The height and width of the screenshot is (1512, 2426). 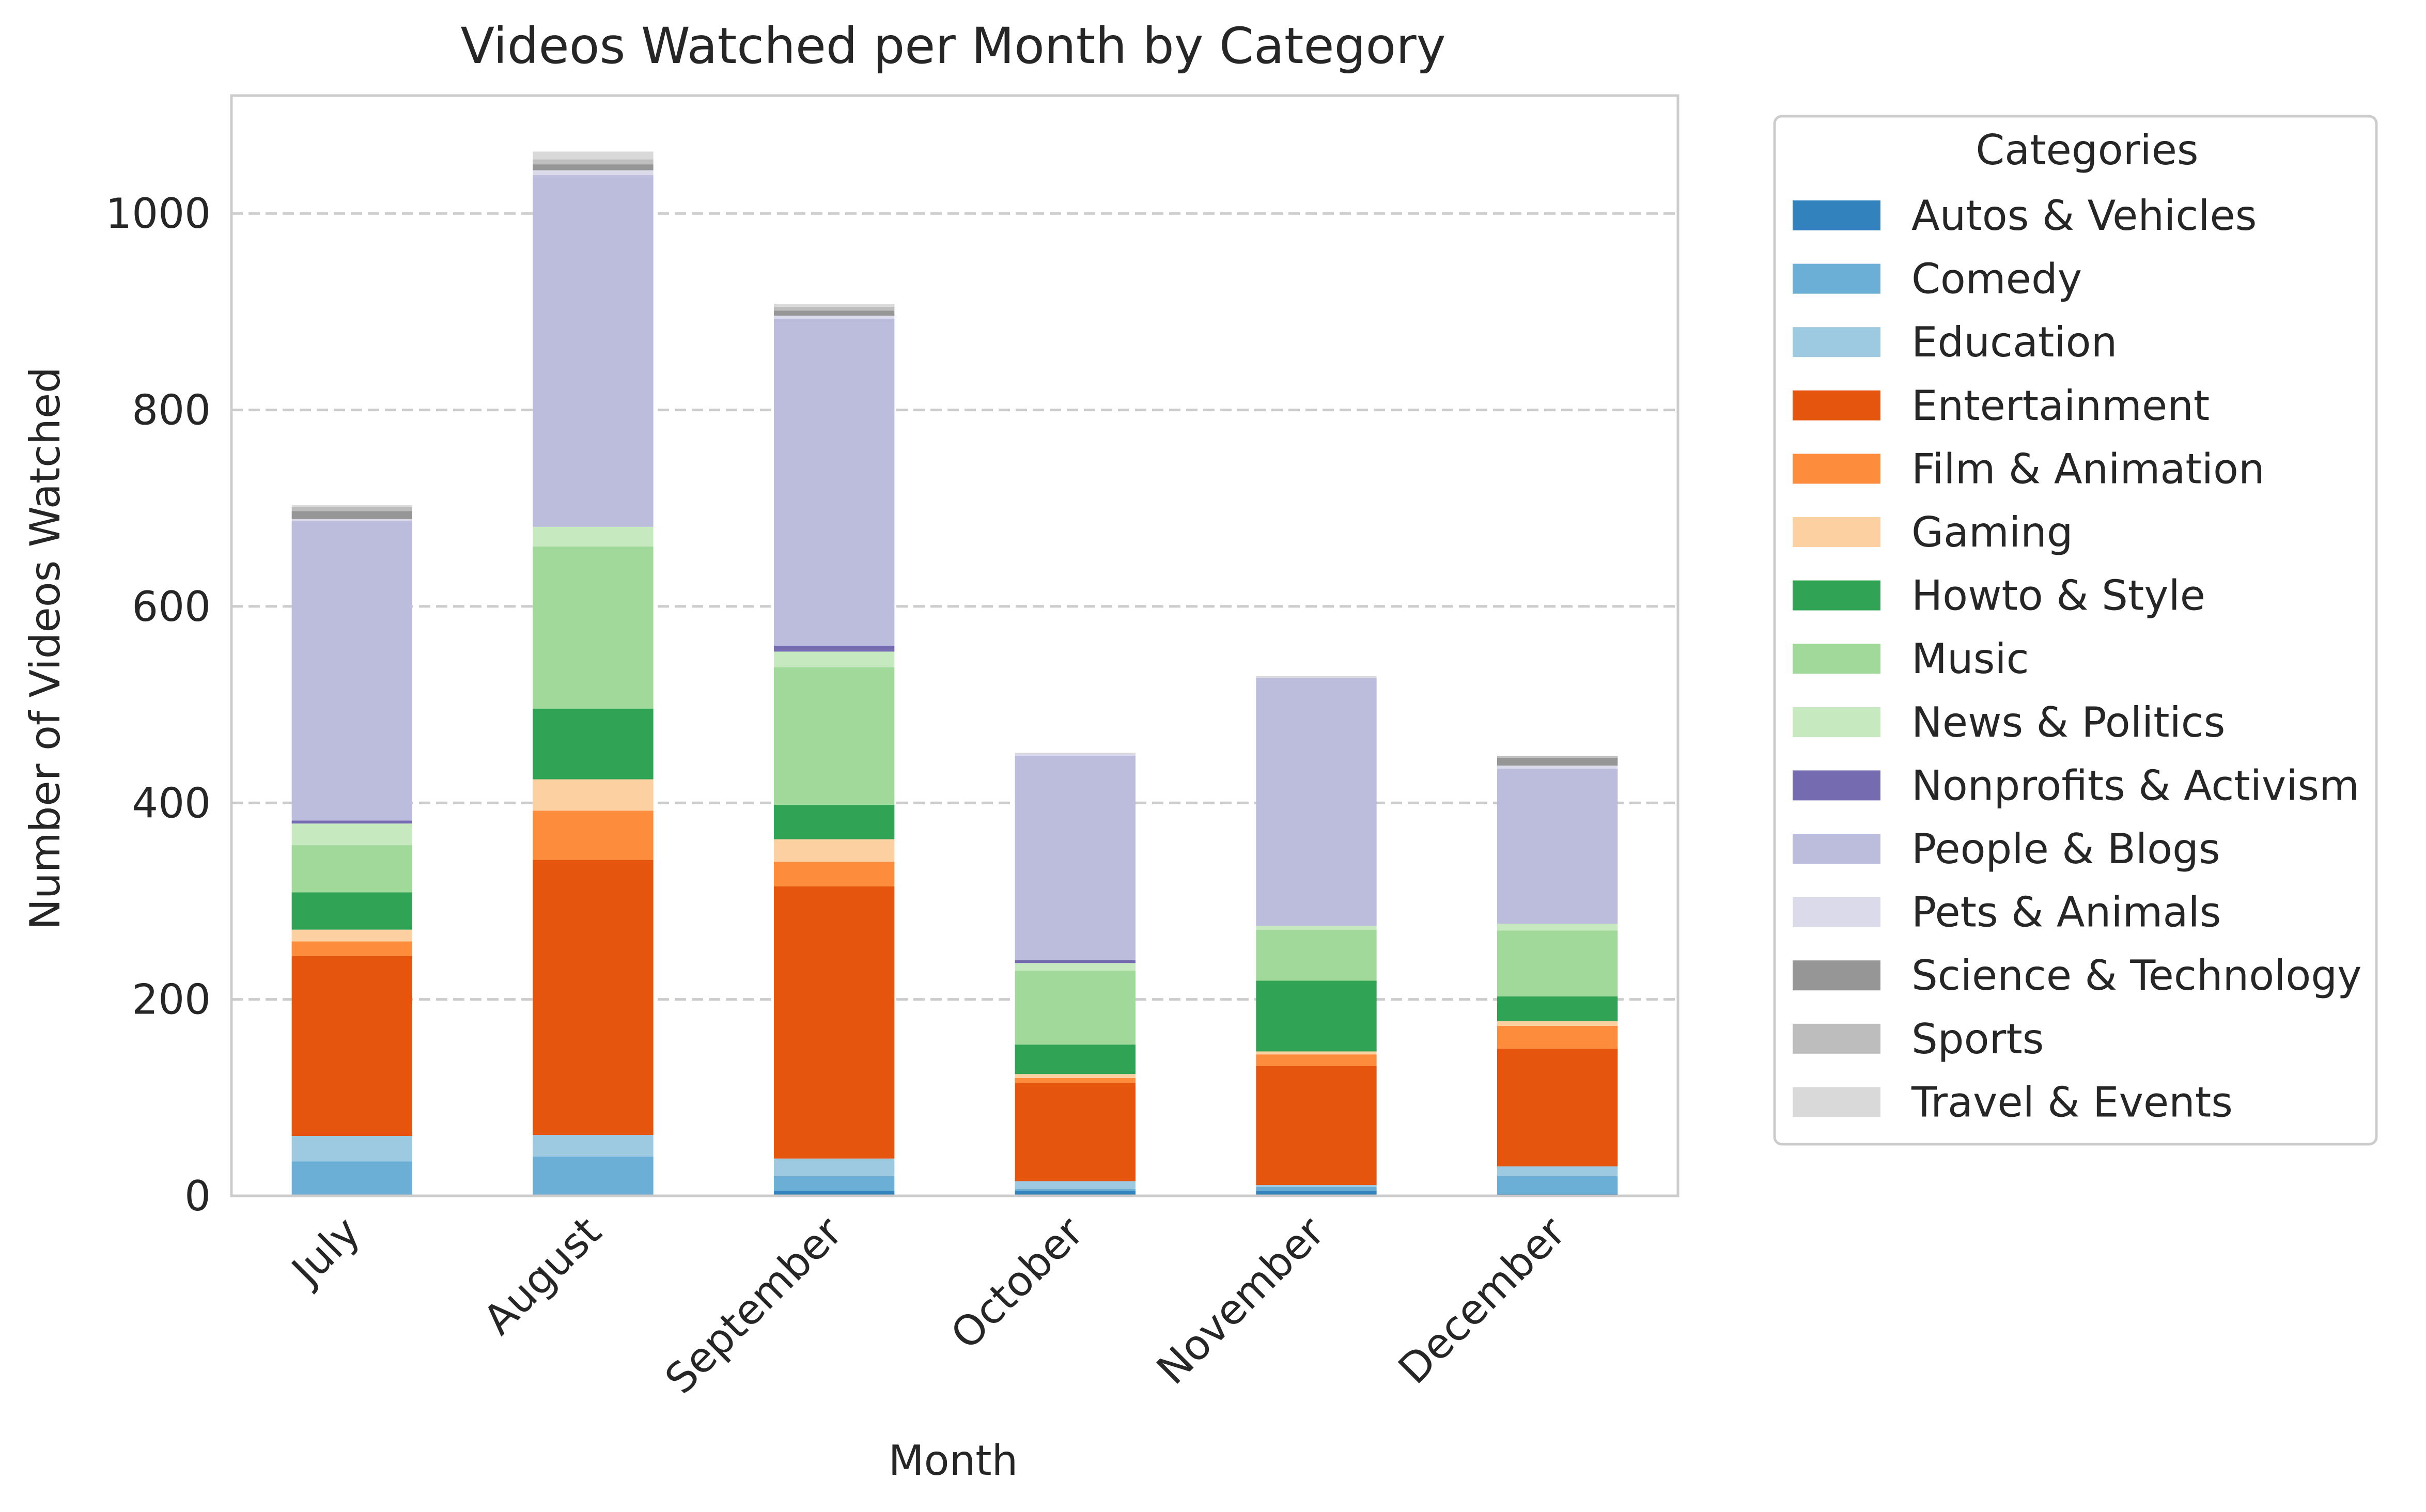 What do you see at coordinates (2088, 469) in the screenshot?
I see `legend-label: Film & Animation` at bounding box center [2088, 469].